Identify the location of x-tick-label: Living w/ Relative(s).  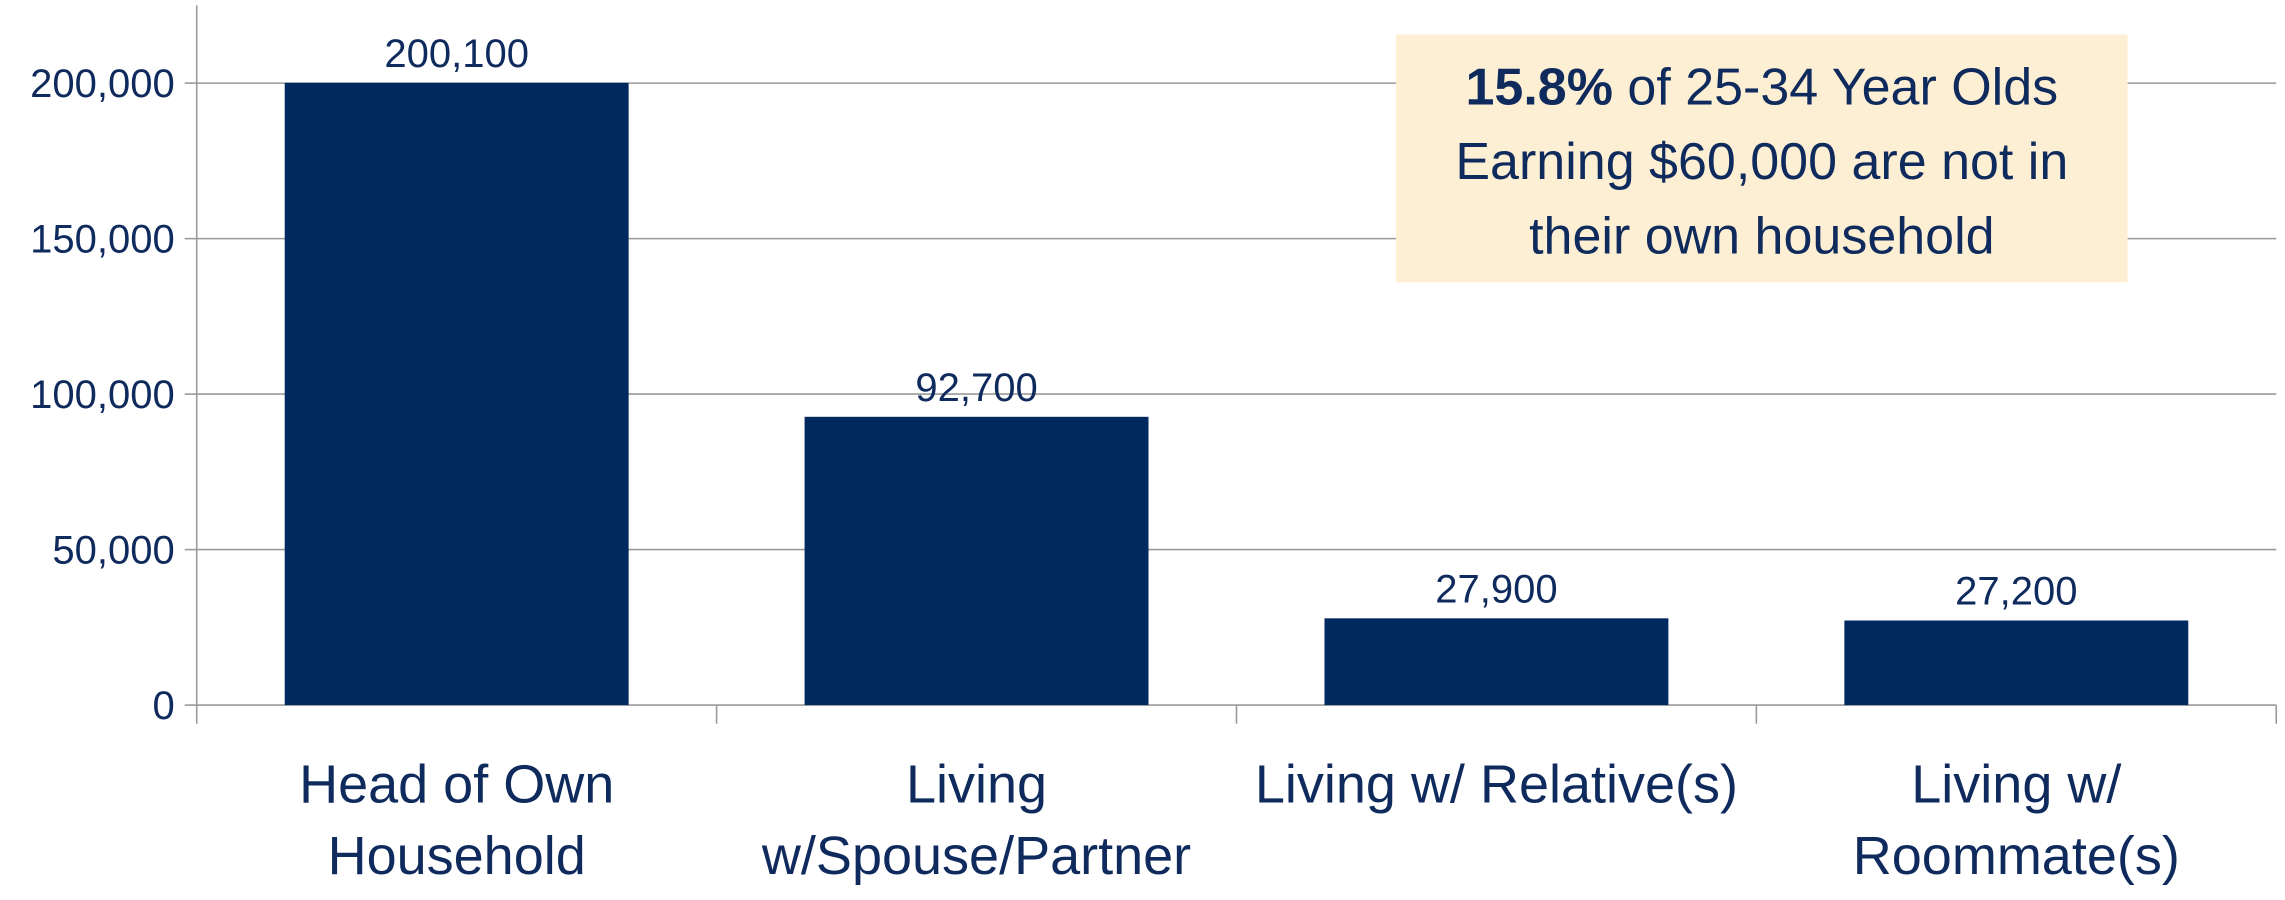
(1496, 785).